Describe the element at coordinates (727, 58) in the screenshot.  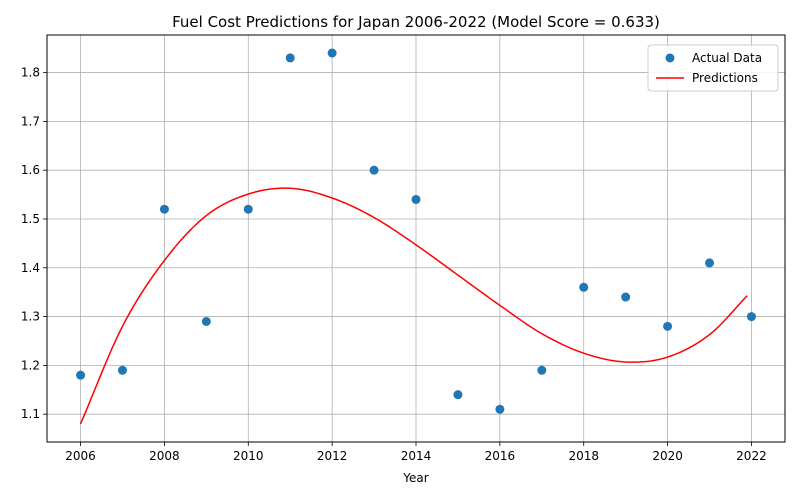
I see `legend-label: Actual Data` at that location.